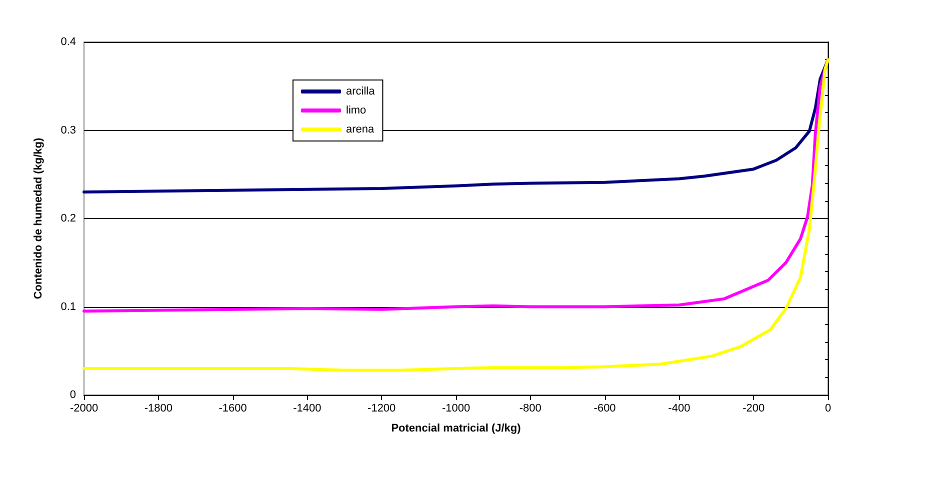 This screenshot has width=949, height=478. Describe the element at coordinates (68, 218) in the screenshot. I see `y-tick-label: 0.2` at that location.